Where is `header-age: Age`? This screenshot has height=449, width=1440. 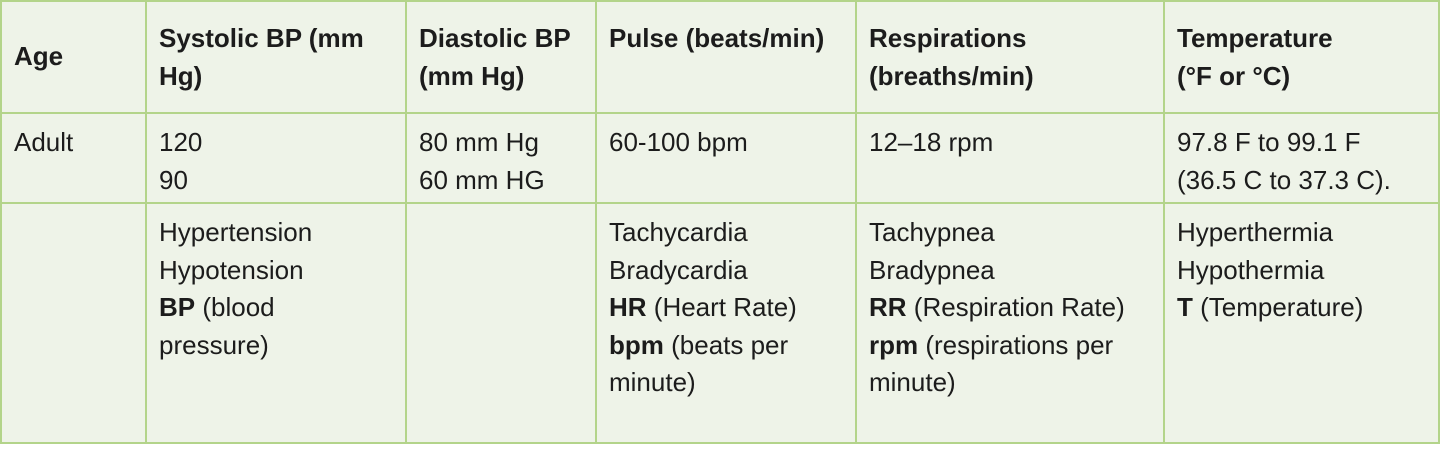 header-age: Age is located at coordinates (73, 57).